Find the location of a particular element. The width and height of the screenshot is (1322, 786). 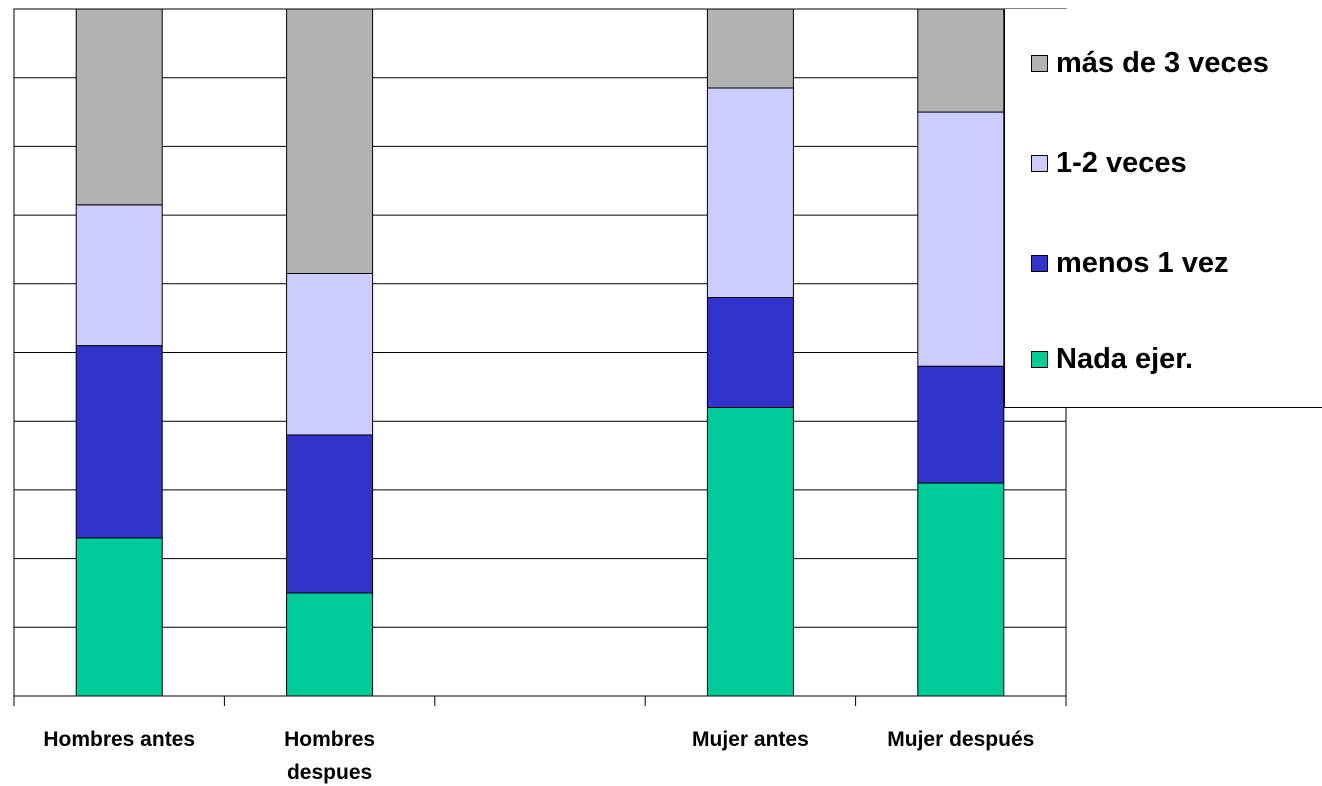

legend-item: Nada ejer. is located at coordinates (1112, 359).